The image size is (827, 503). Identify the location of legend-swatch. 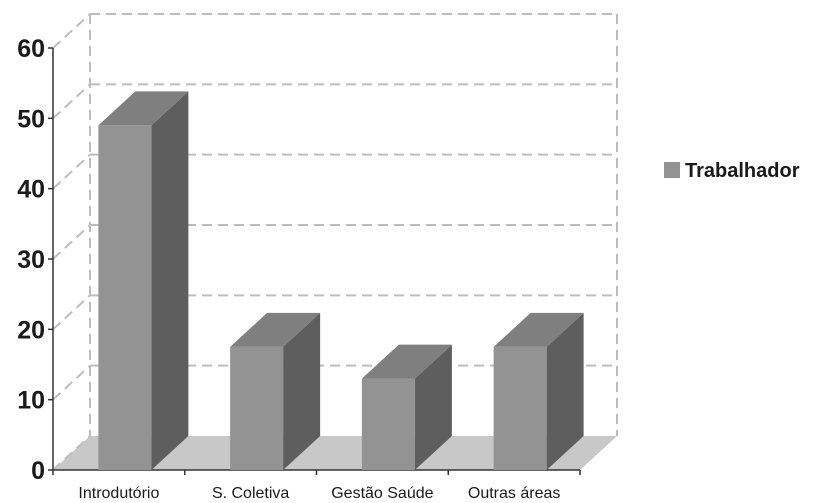
(672, 170).